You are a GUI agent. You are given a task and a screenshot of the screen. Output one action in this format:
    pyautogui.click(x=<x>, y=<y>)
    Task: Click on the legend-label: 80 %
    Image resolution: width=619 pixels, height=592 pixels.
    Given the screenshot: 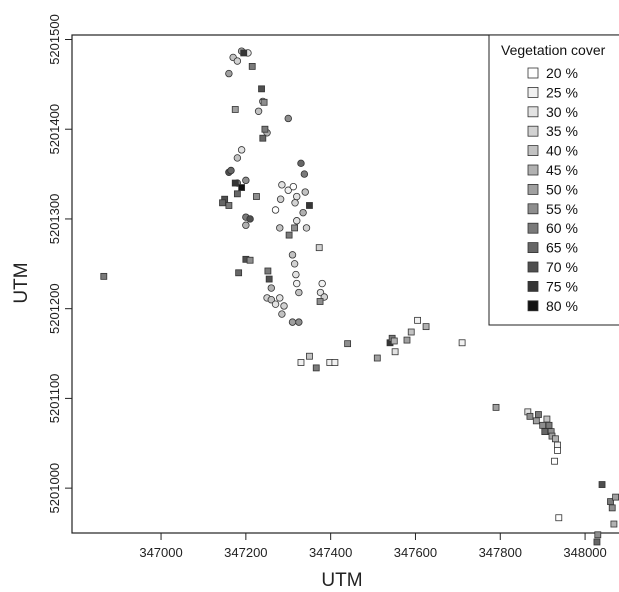 What is the action you would take?
    pyautogui.click(x=562, y=306)
    